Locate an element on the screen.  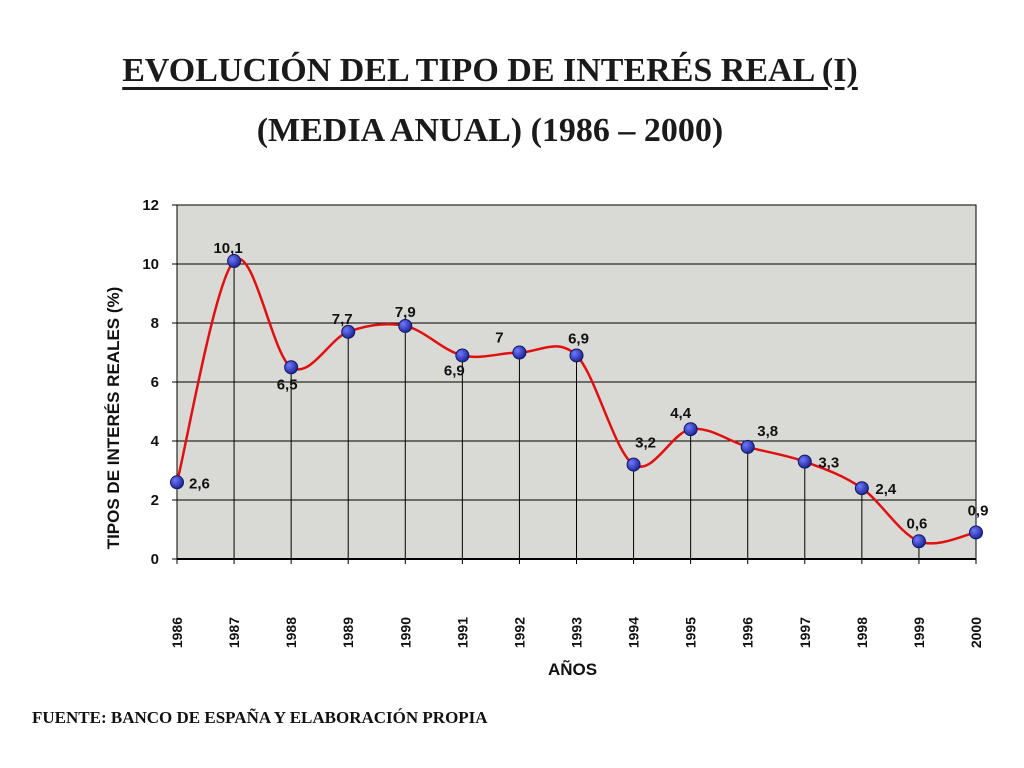
x-tick-label: 1997 is located at coordinates (805, 632).